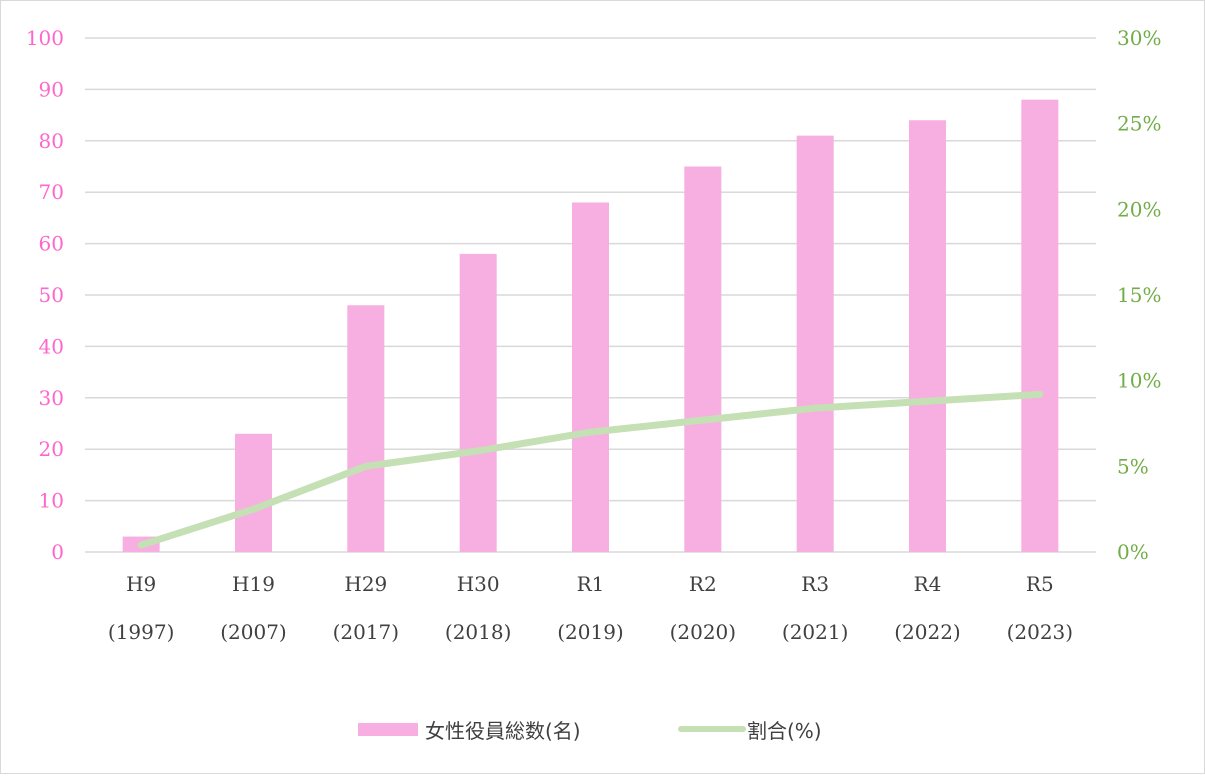  Describe the element at coordinates (784, 731) in the screenshot. I see `legend-label-line: 割合(%)` at that location.